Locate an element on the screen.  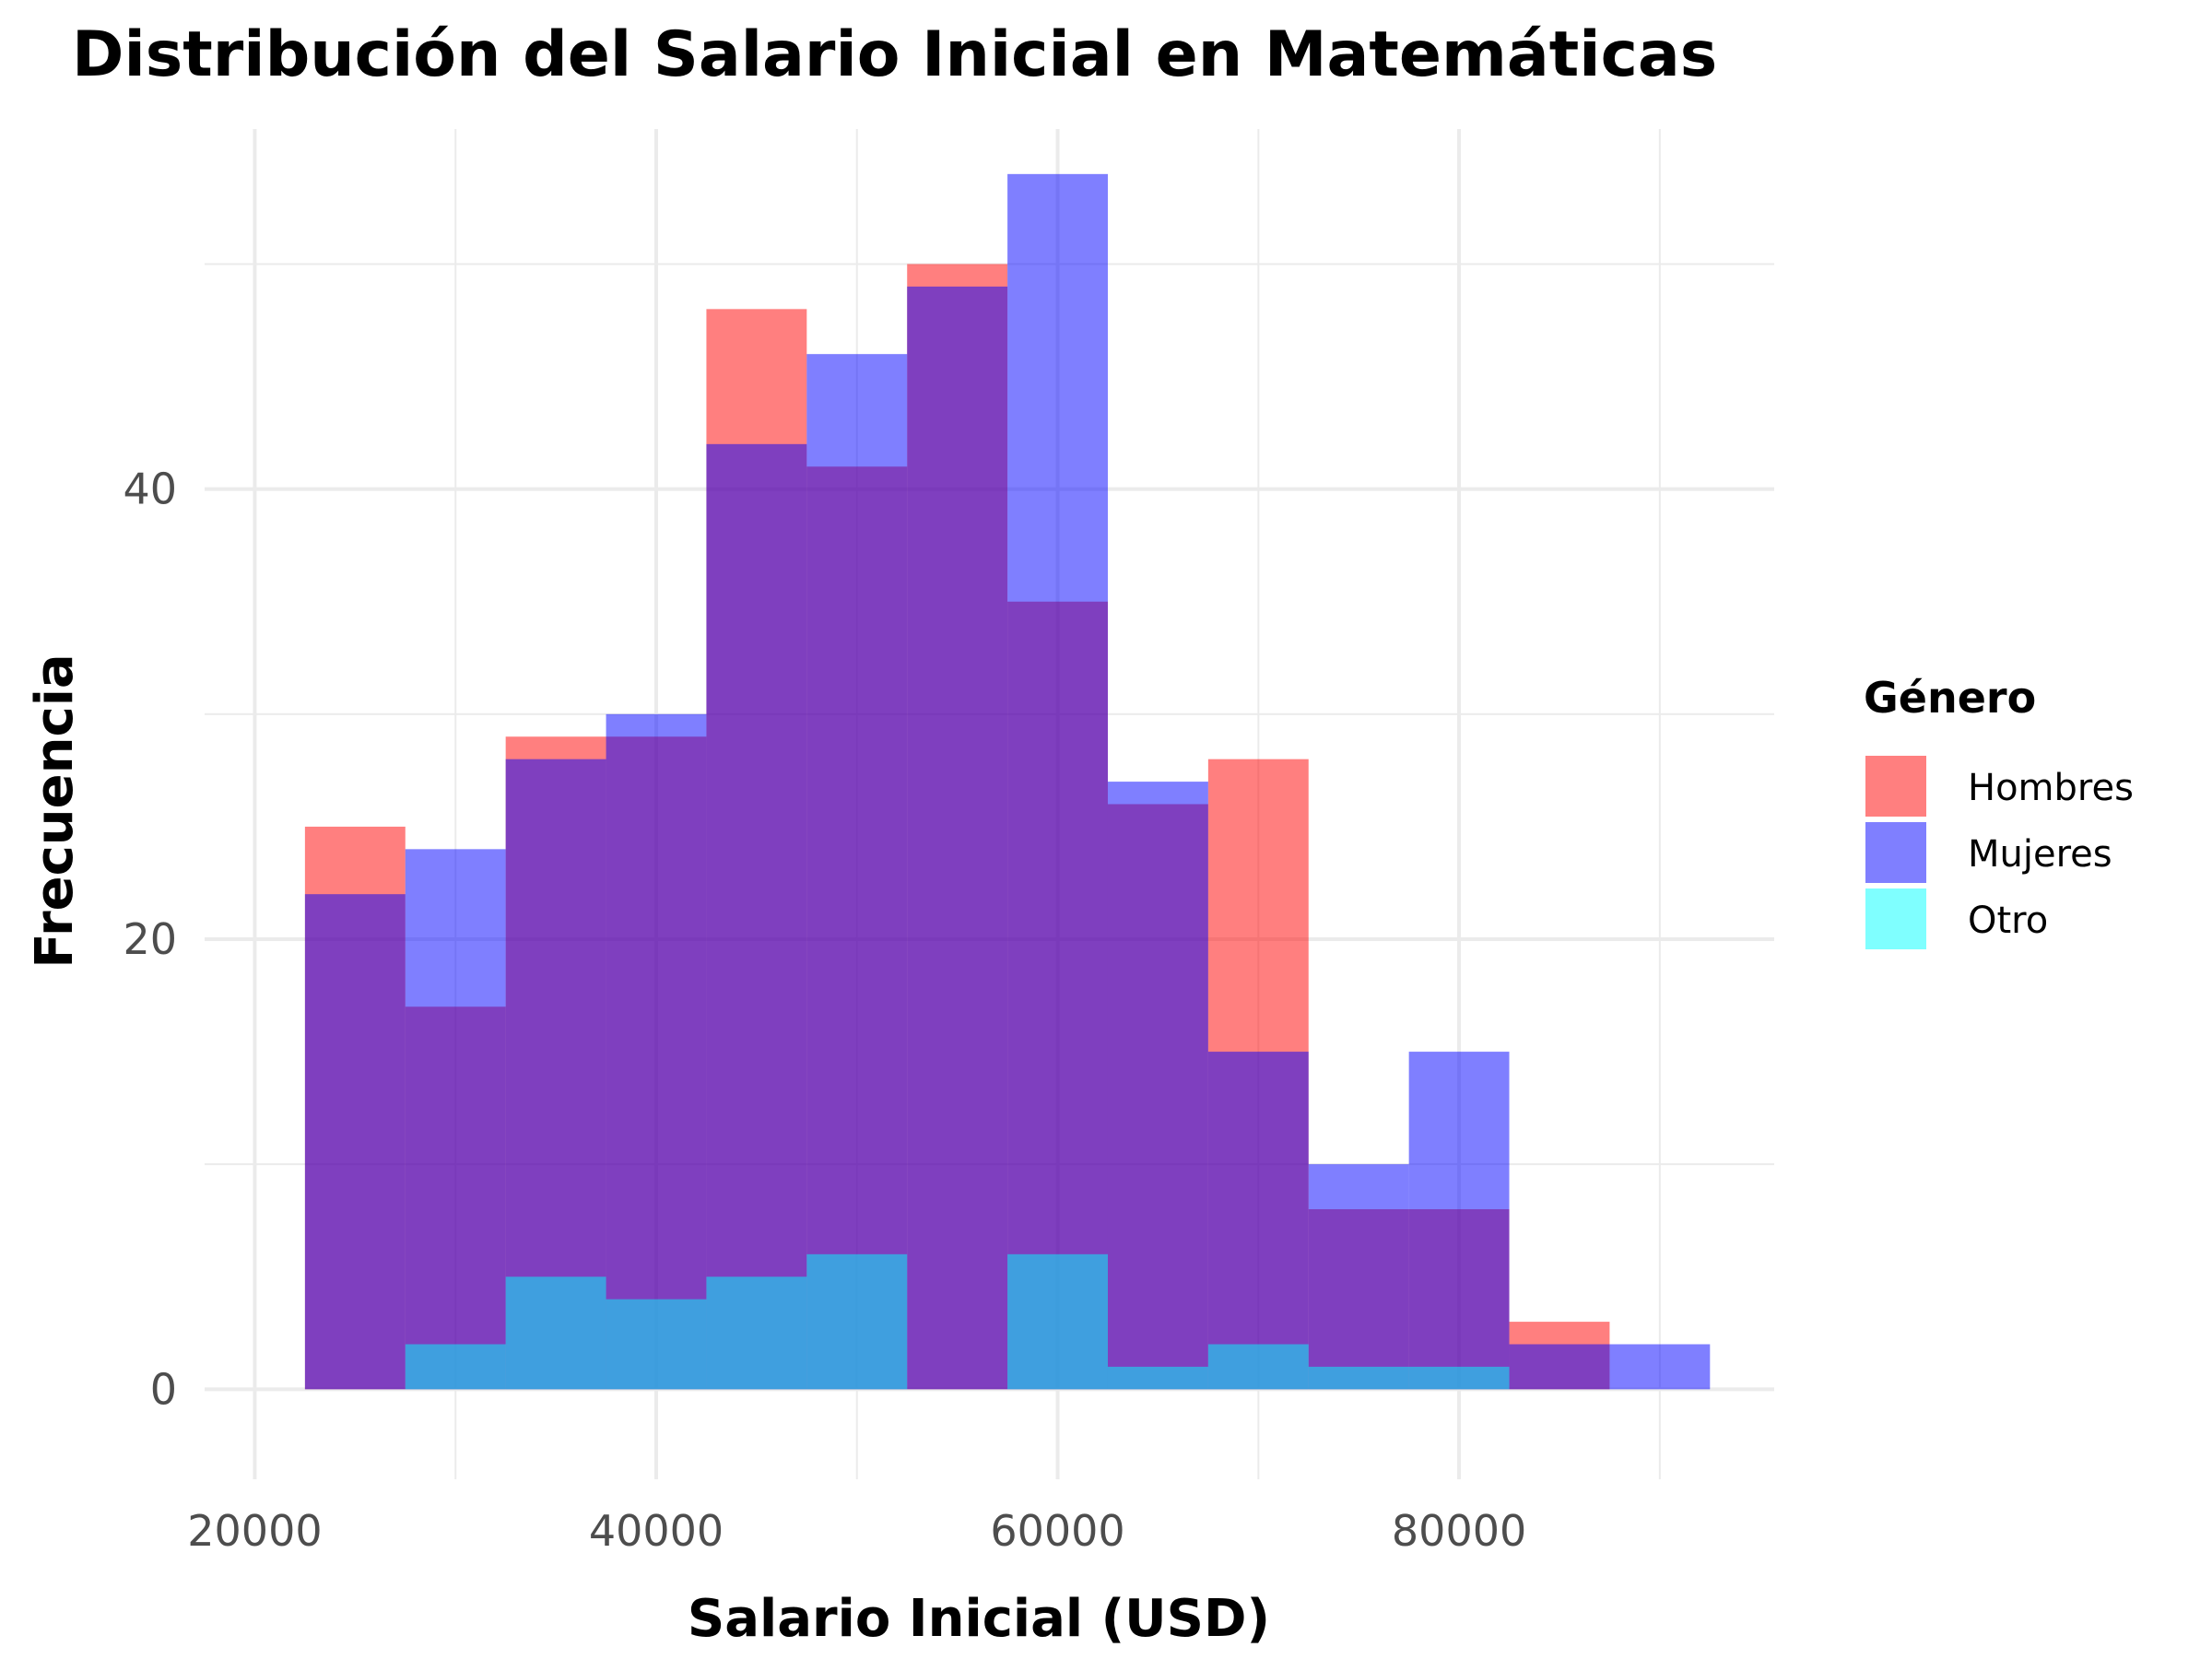
y-tick-label: 20 is located at coordinates (150, 939).